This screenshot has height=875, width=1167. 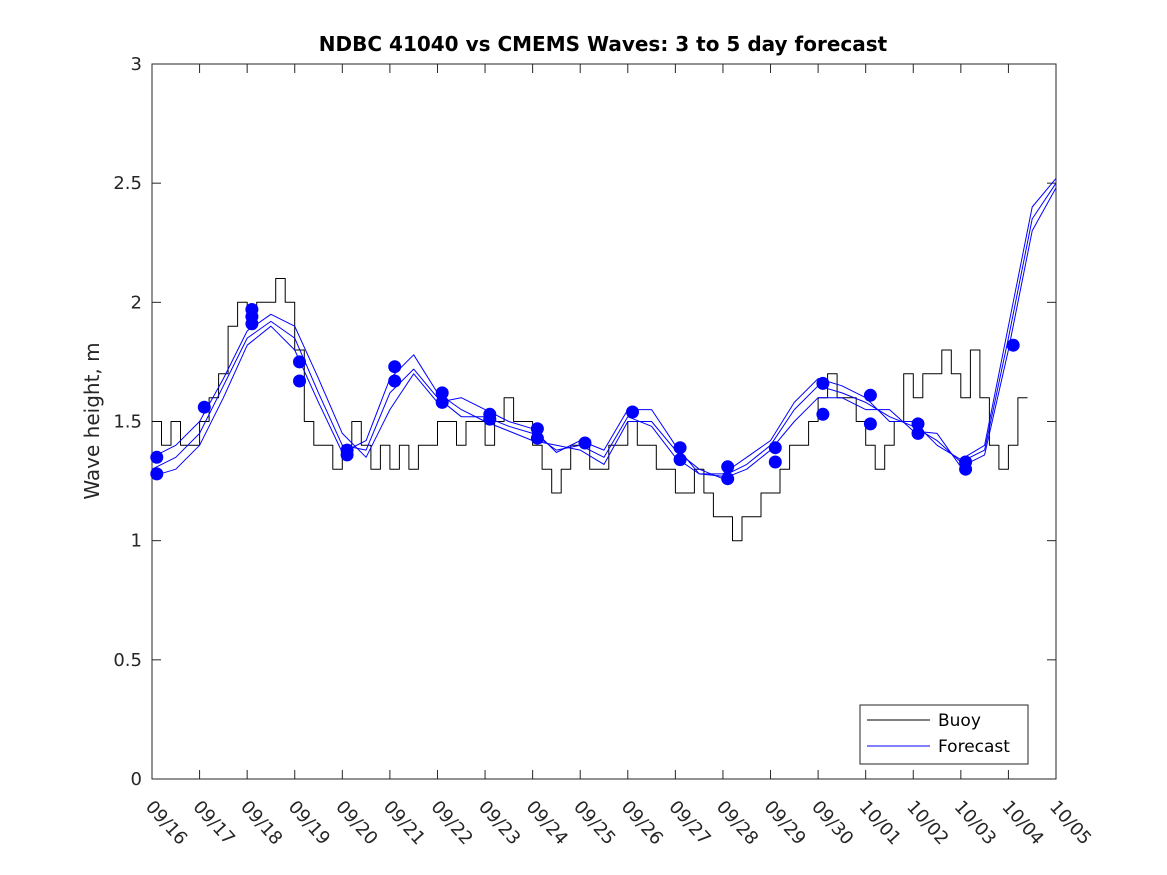 What do you see at coordinates (547, 823) in the screenshot?
I see `x-tick-label: 09/24` at bounding box center [547, 823].